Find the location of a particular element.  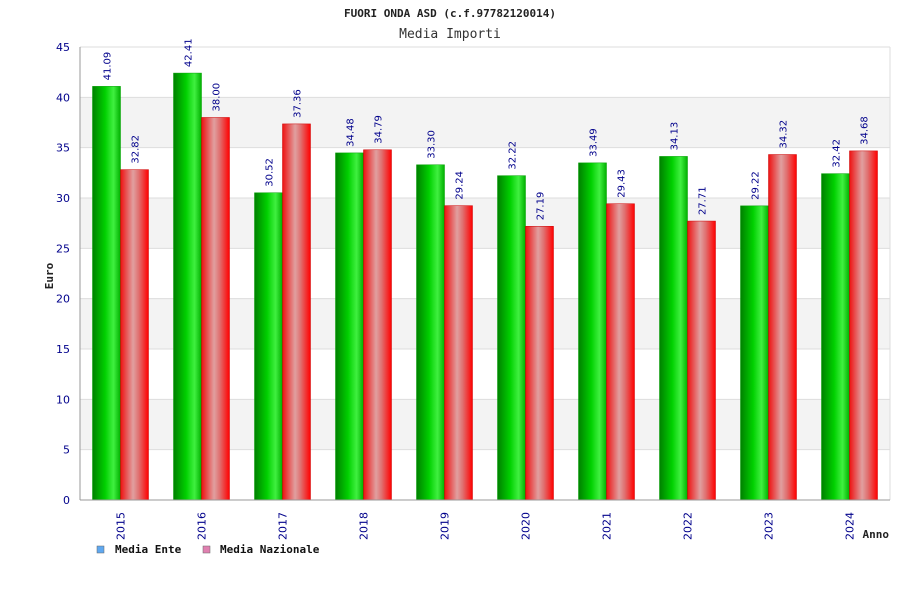

bar-media-ente-2018 is located at coordinates (349, 326).